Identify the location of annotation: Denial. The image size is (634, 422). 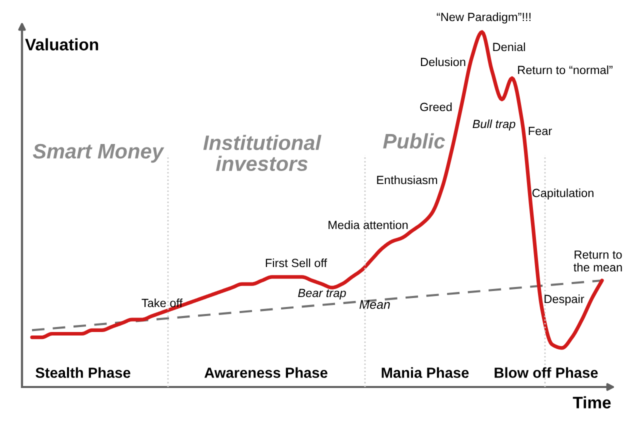
(509, 47).